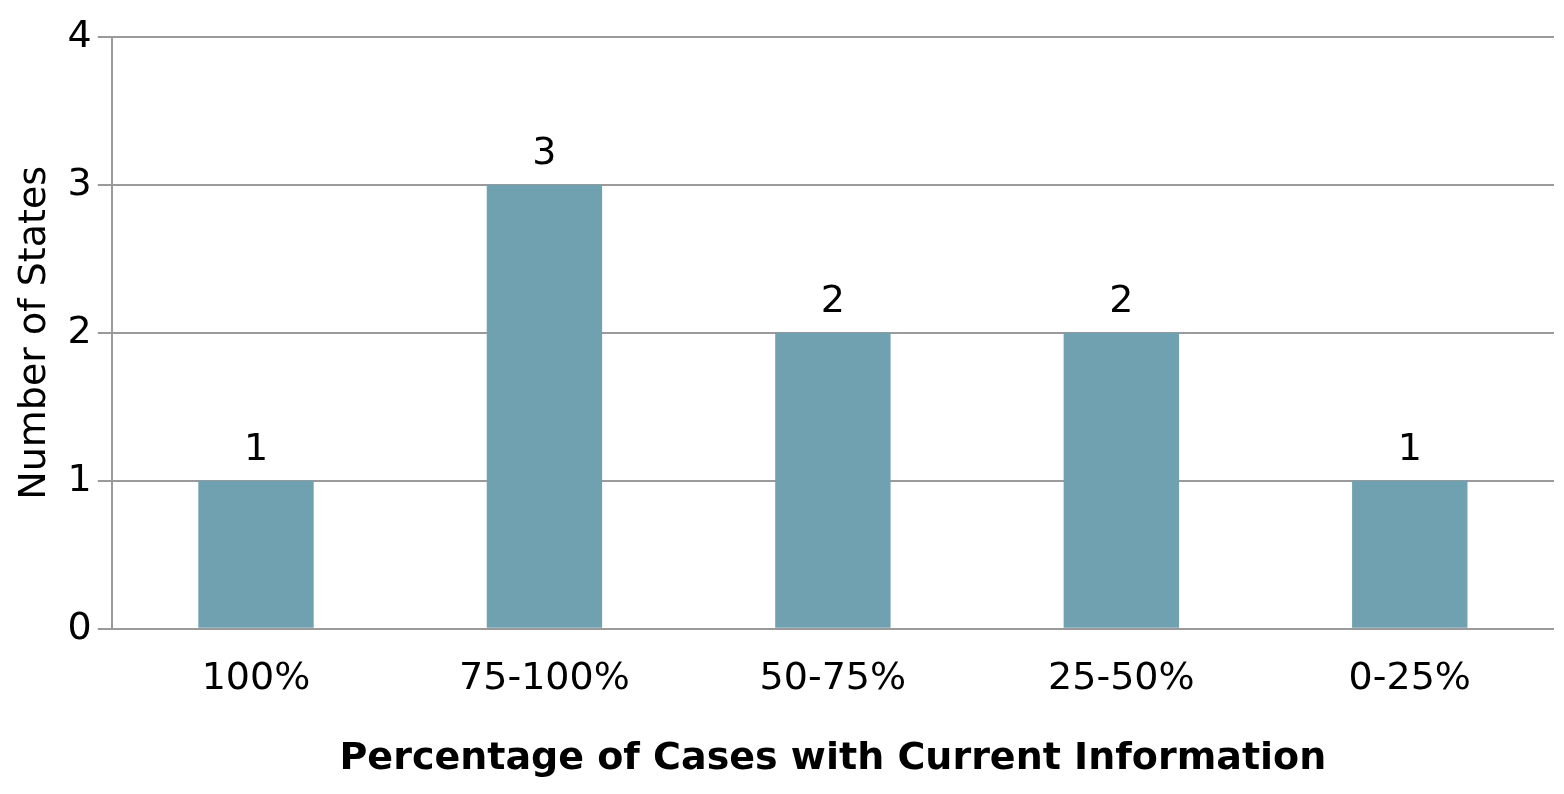 The height and width of the screenshot is (794, 1564). I want to click on y-axis-title: Number of States, so click(31, 332).